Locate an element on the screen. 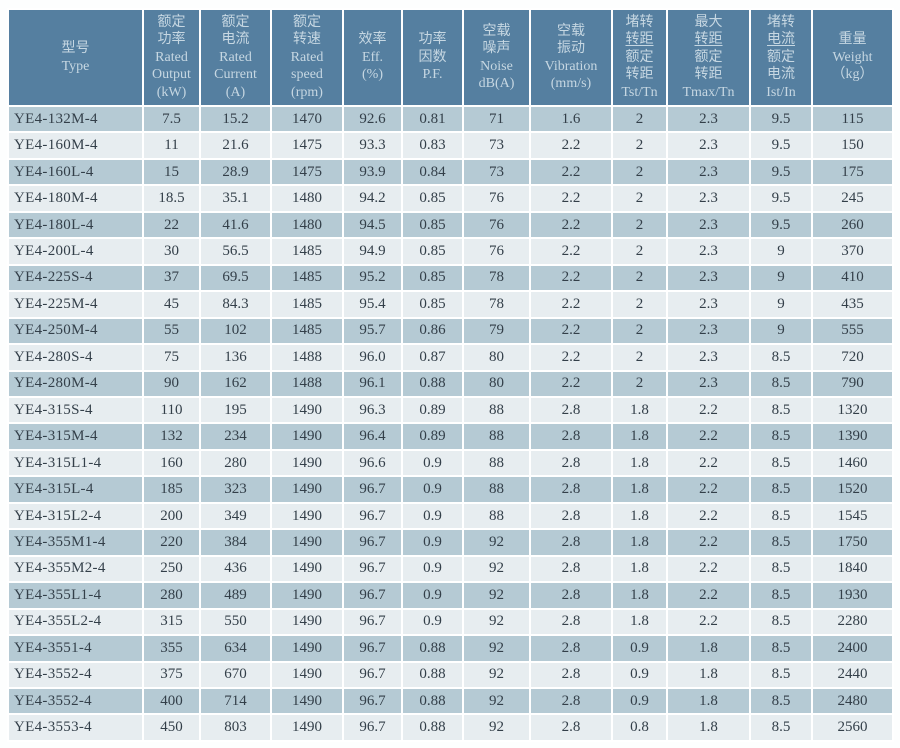 This screenshot has width=900, height=748. header-line: 功率 is located at coordinates (432, 40).